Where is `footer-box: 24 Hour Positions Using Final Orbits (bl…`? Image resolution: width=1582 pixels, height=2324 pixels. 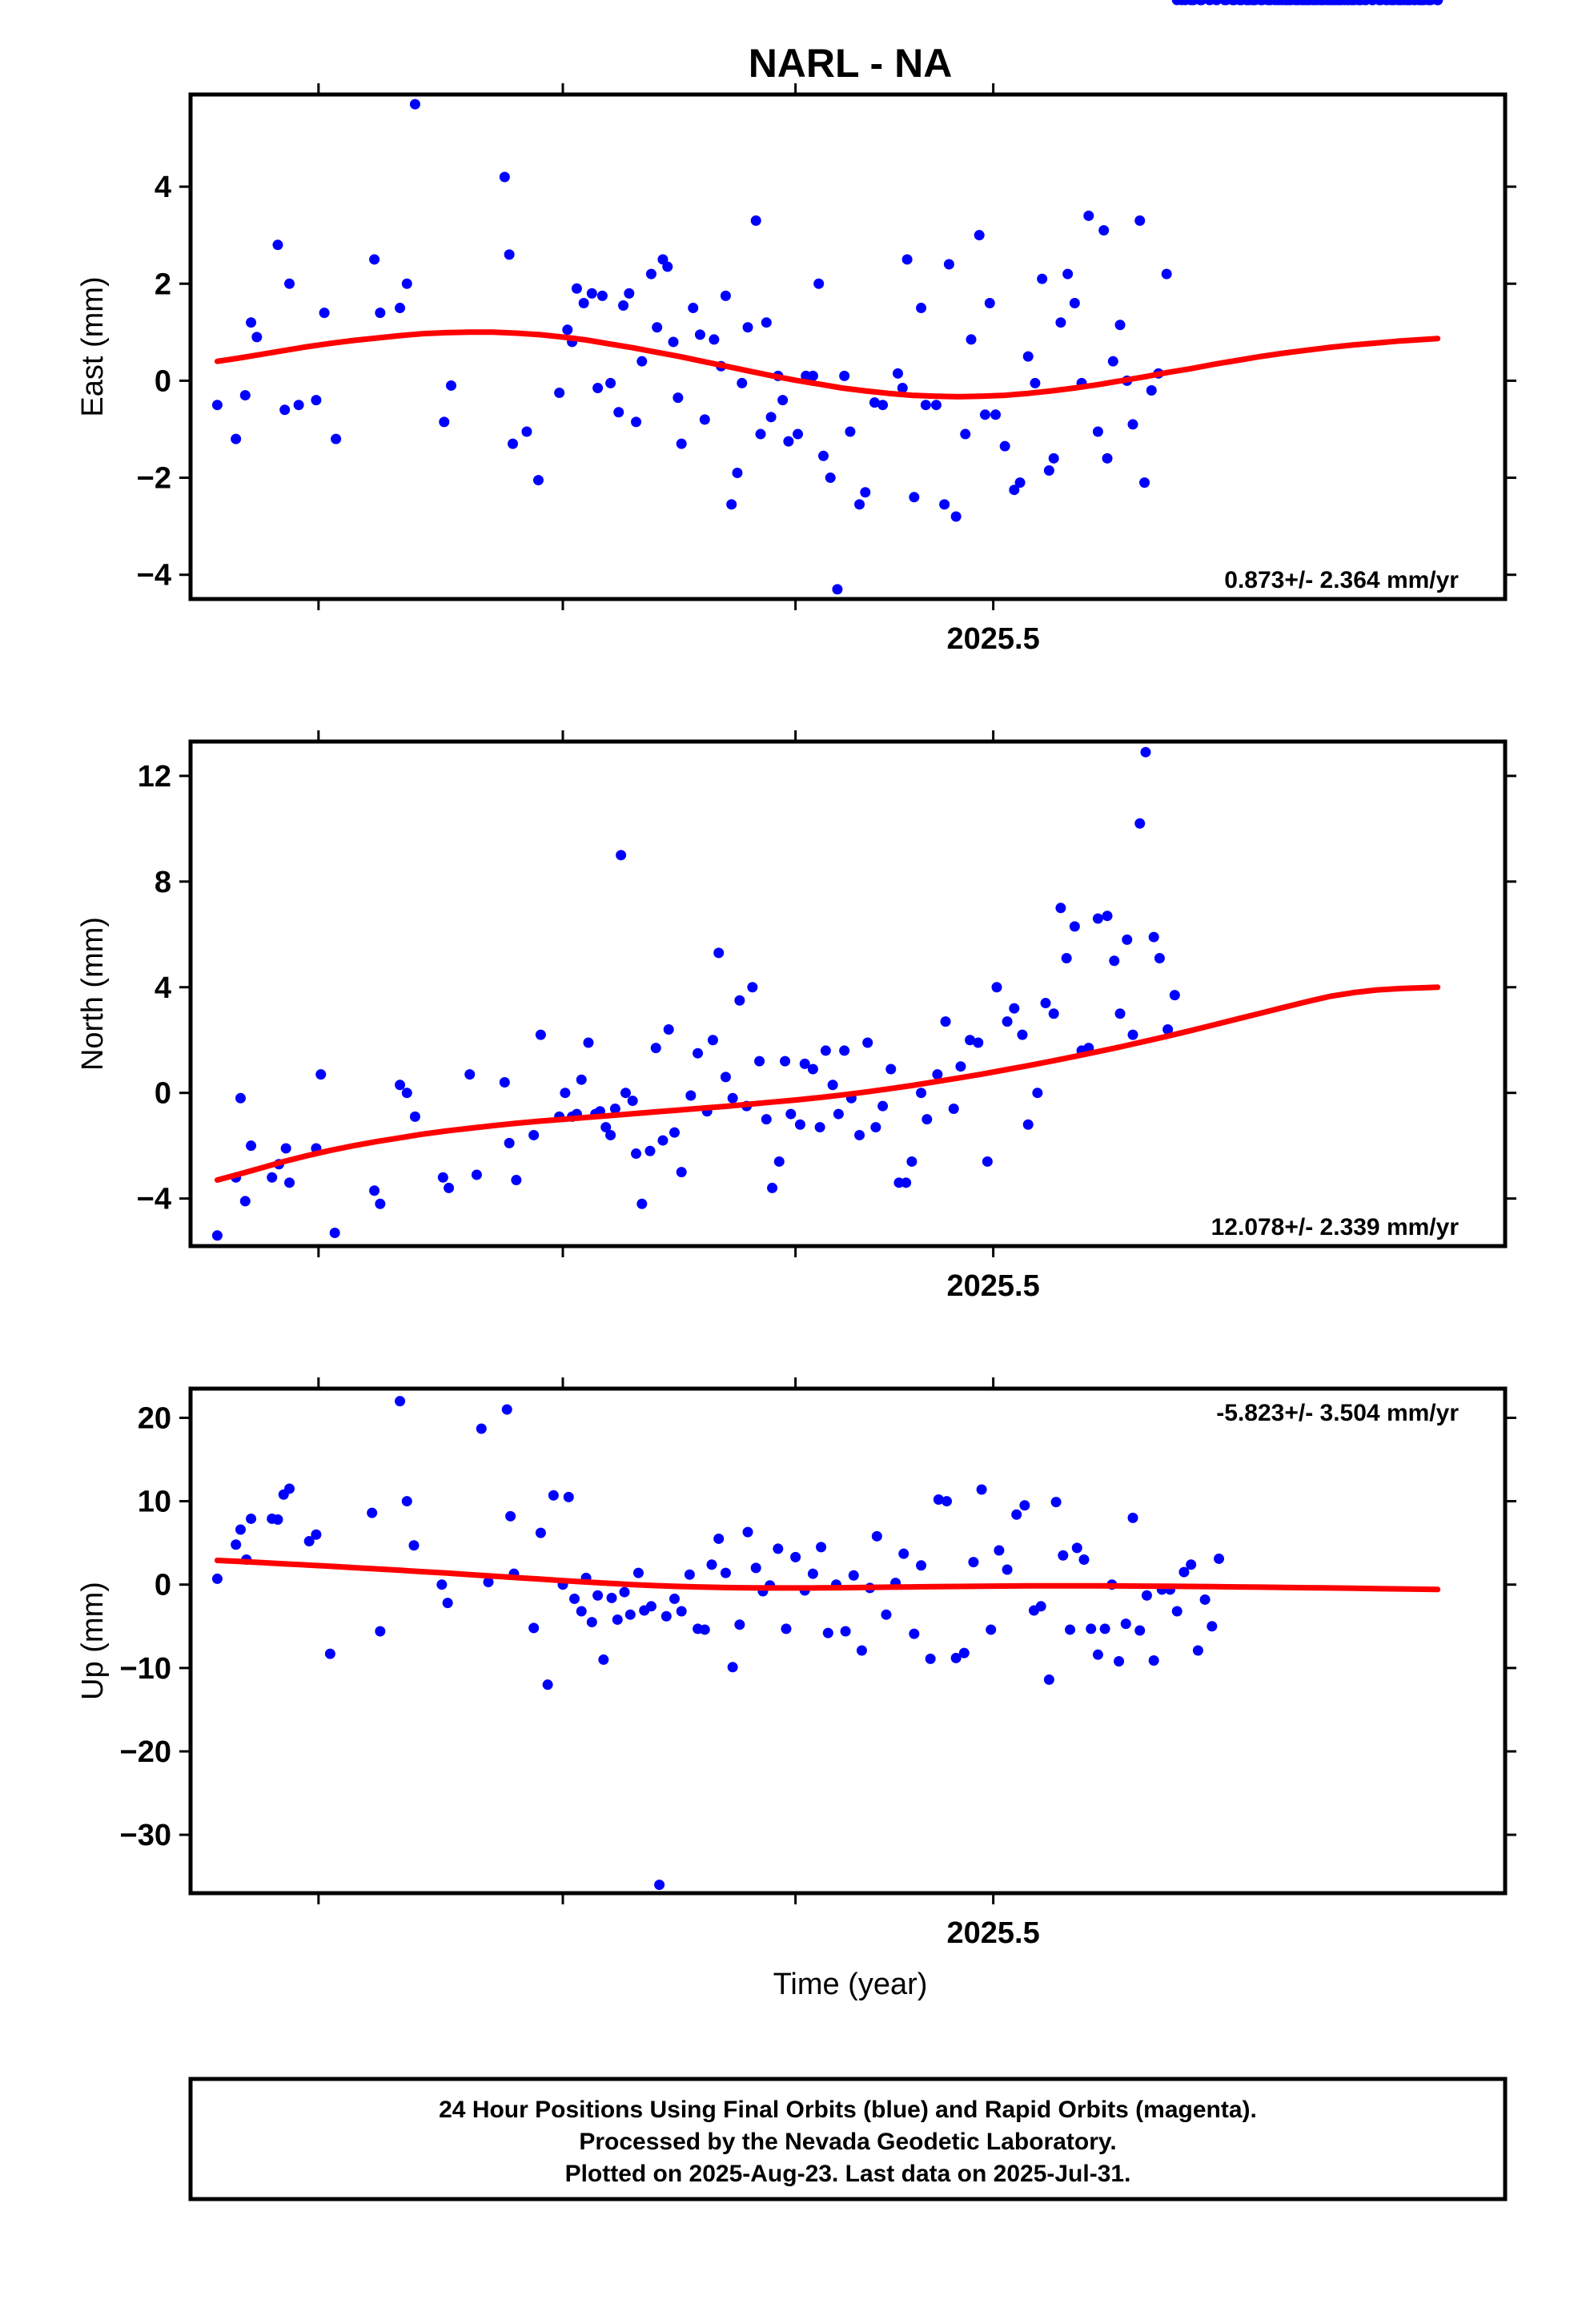
footer-box: 24 Hour Positions Using Final Orbits (bl… is located at coordinates (848, 2139).